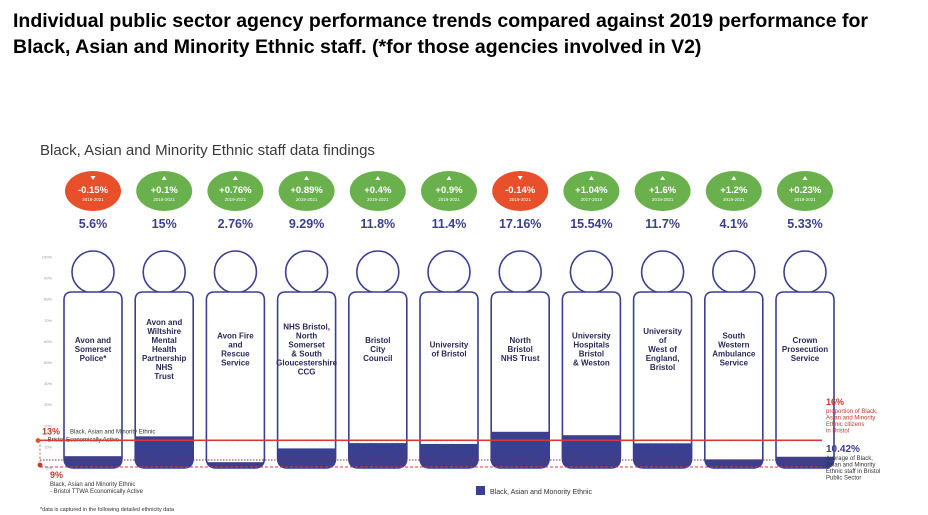  What do you see at coordinates (591, 363) in the screenshot?
I see `org-label: & Weston` at bounding box center [591, 363].